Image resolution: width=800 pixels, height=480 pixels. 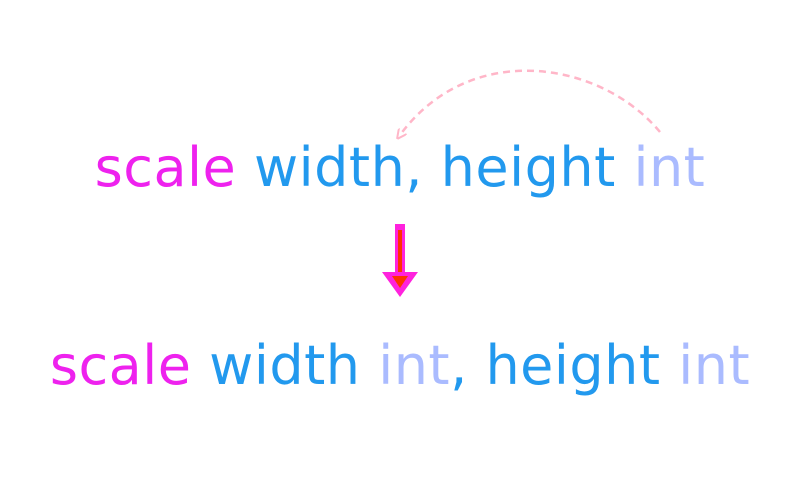 What do you see at coordinates (414, 365) in the screenshot?
I see `type-int-width: int` at bounding box center [414, 365].